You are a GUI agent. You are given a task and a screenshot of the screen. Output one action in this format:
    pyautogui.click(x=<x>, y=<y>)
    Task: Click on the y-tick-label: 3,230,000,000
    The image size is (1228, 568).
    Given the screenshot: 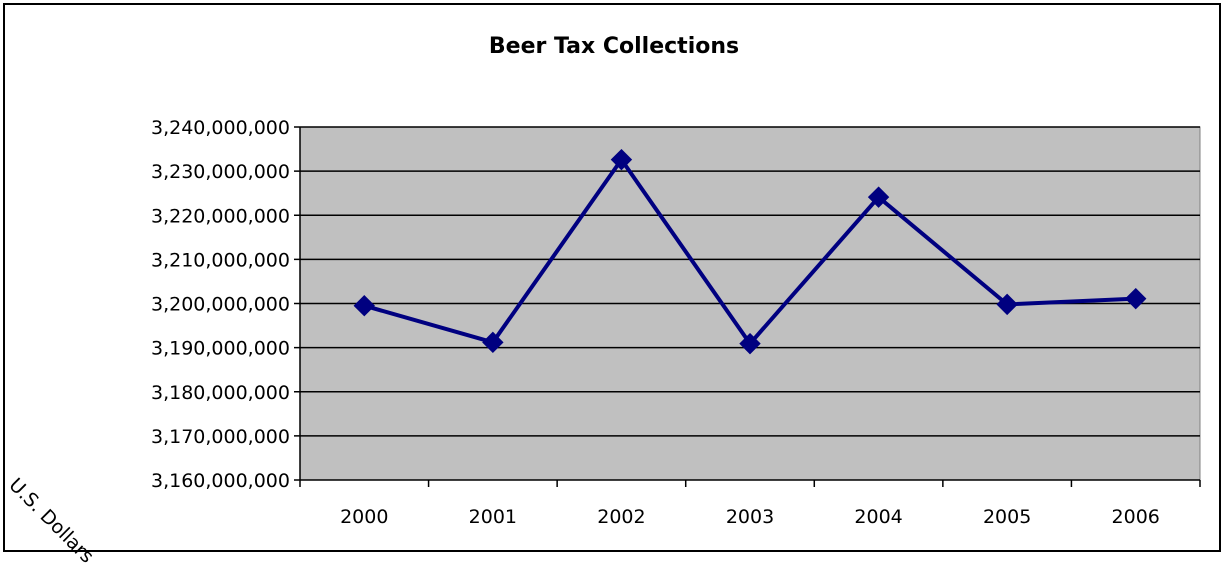 What is the action you would take?
    pyautogui.click(x=220, y=172)
    